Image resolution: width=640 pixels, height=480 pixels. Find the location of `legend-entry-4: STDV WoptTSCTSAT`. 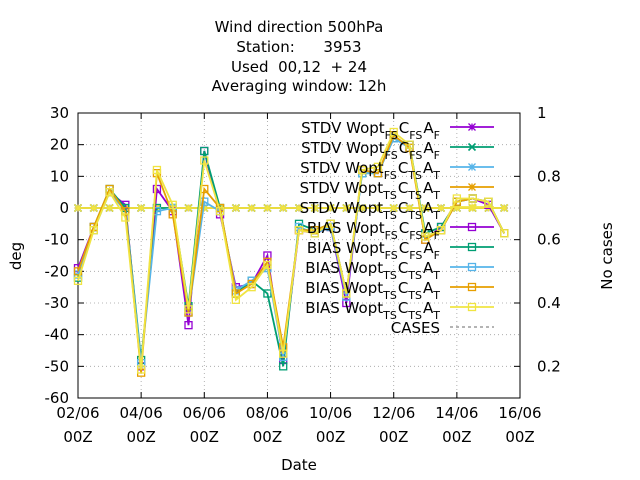

legend-entry-4: STDV WoptTSCTSAT is located at coordinates (397, 210).